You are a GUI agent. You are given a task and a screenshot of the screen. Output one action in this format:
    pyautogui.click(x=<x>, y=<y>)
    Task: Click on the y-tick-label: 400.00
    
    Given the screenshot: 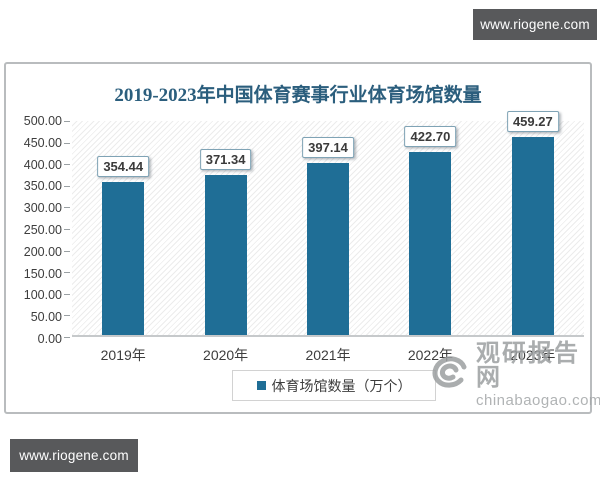 What is the action you would take?
    pyautogui.click(x=42, y=164)
    